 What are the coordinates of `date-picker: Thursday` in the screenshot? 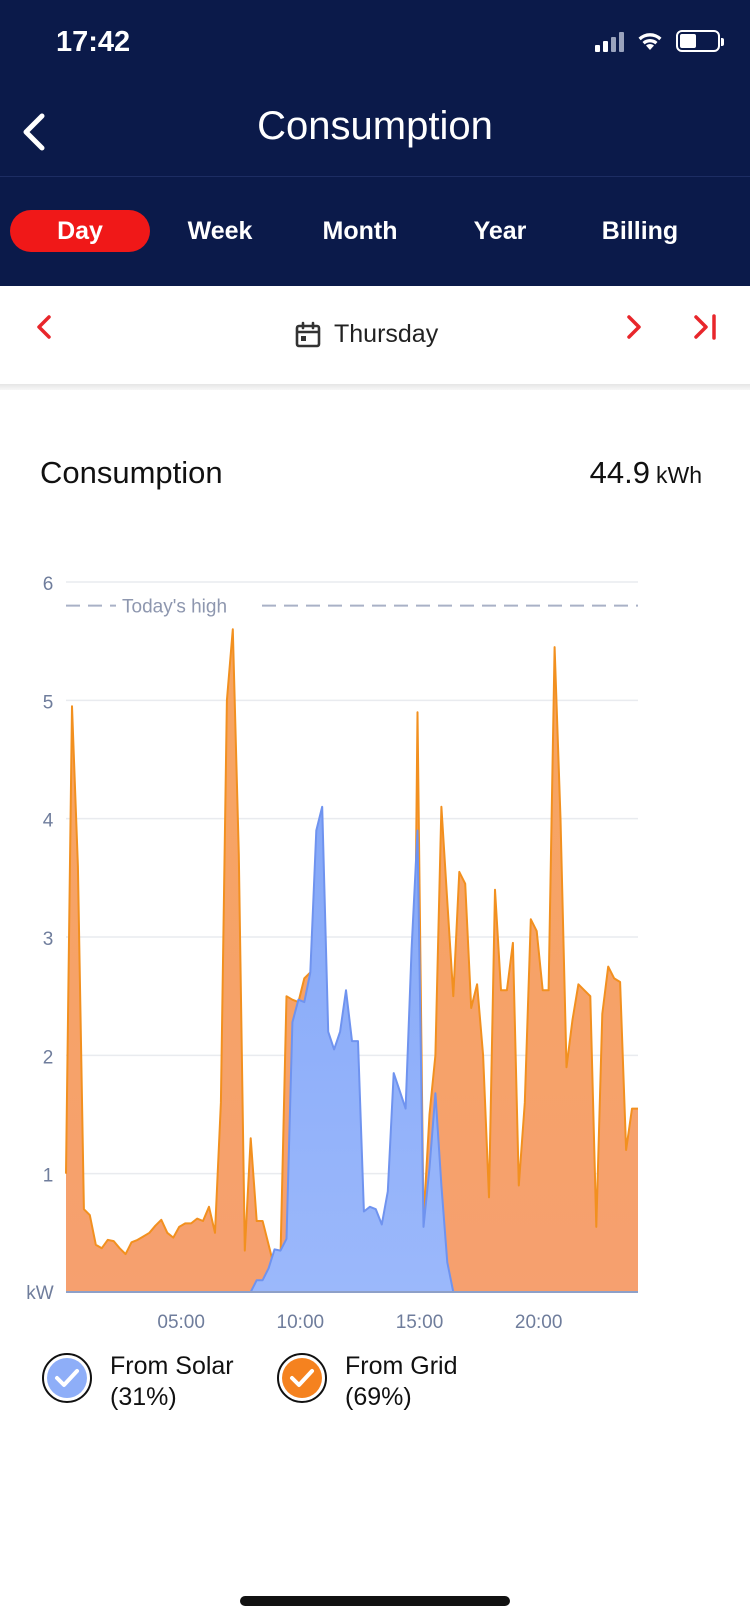 It's located at (366, 334).